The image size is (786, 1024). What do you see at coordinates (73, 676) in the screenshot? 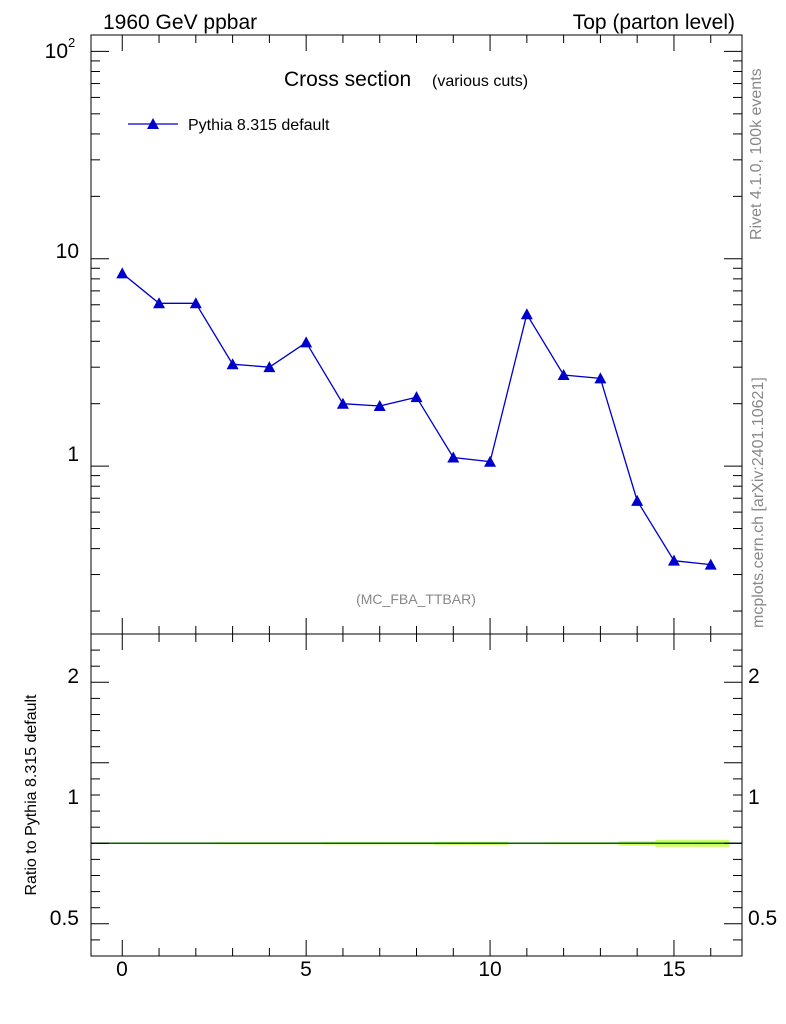
I see `ratio-y-tick-label-2-left: 2` at bounding box center [73, 676].